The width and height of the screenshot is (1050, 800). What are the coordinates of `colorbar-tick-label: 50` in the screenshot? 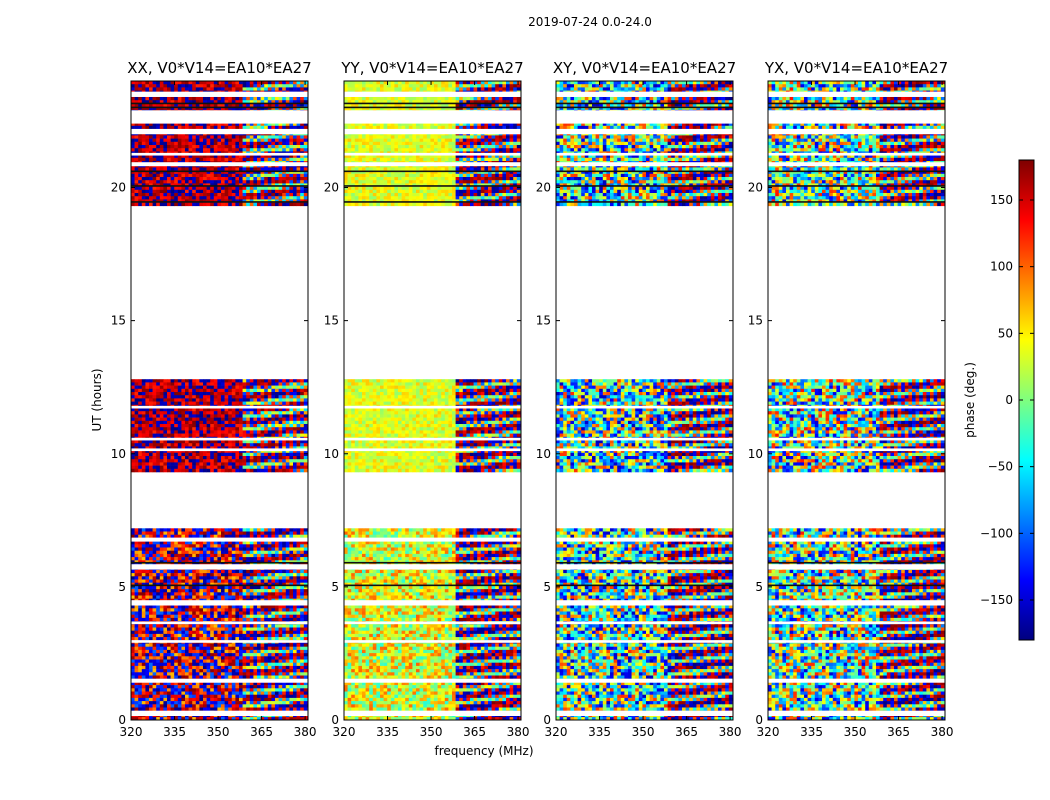 It's located at (1005, 333).